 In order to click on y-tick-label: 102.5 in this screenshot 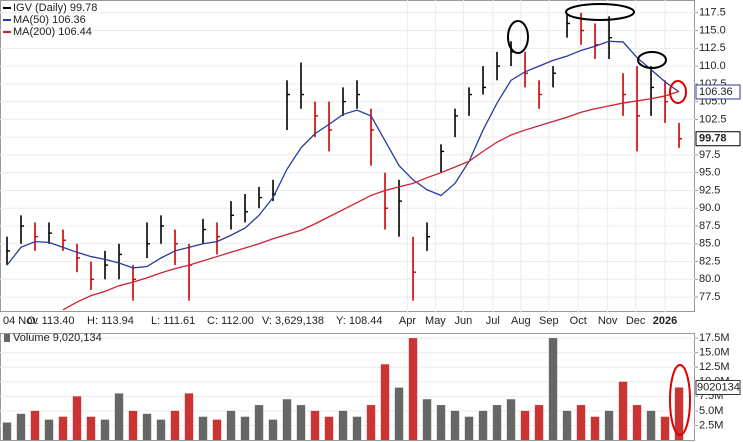, I will do `click(713, 119)`.